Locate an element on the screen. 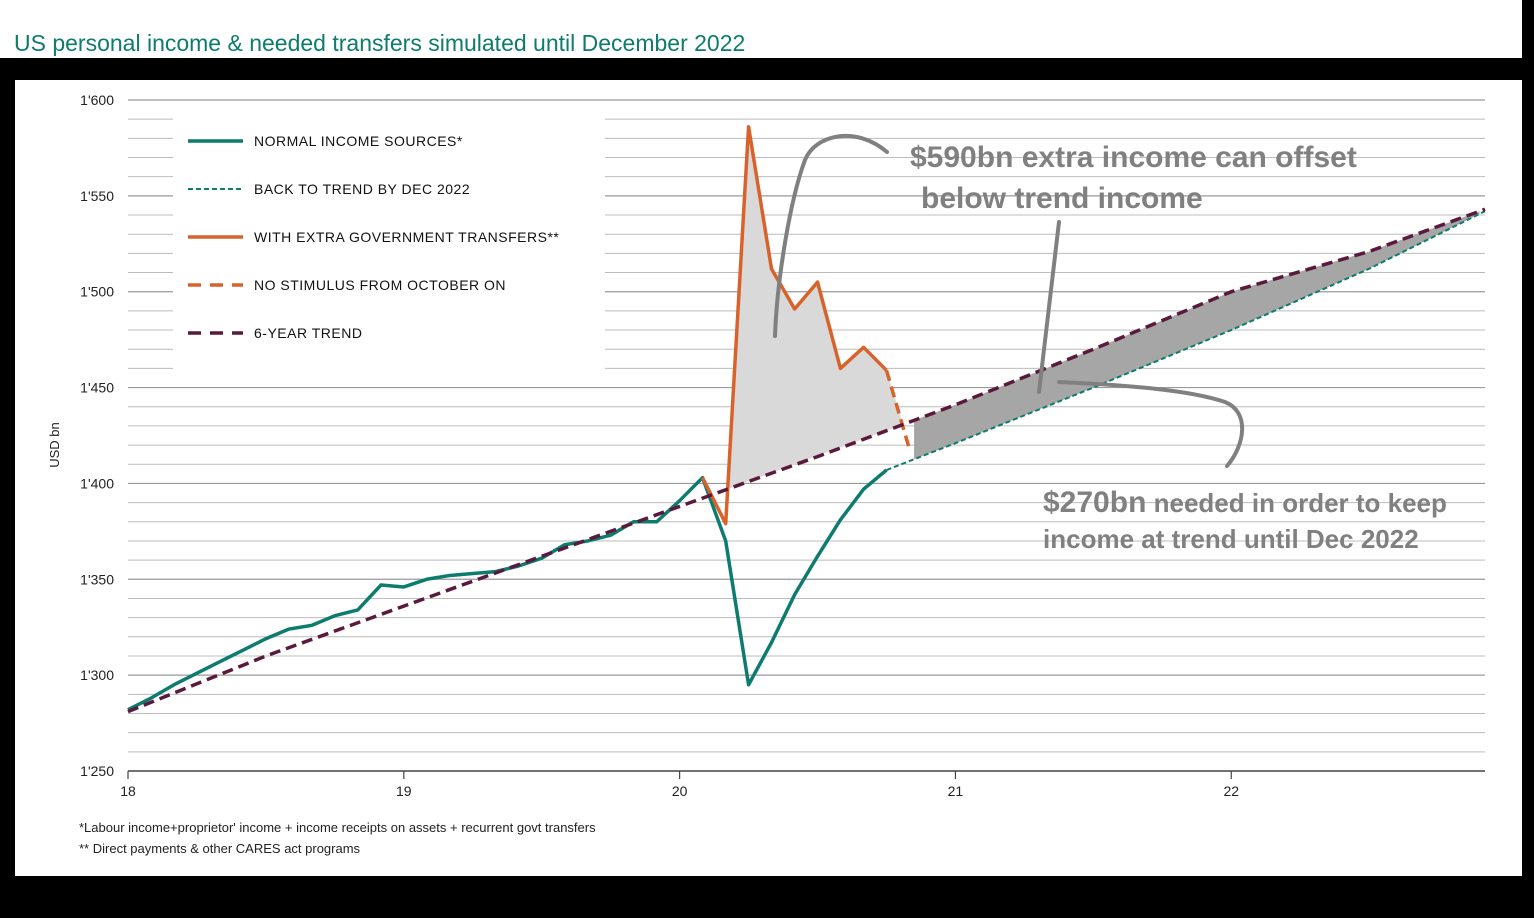 The image size is (1534, 918). shaded-area-needed-income is located at coordinates (1197, 335).